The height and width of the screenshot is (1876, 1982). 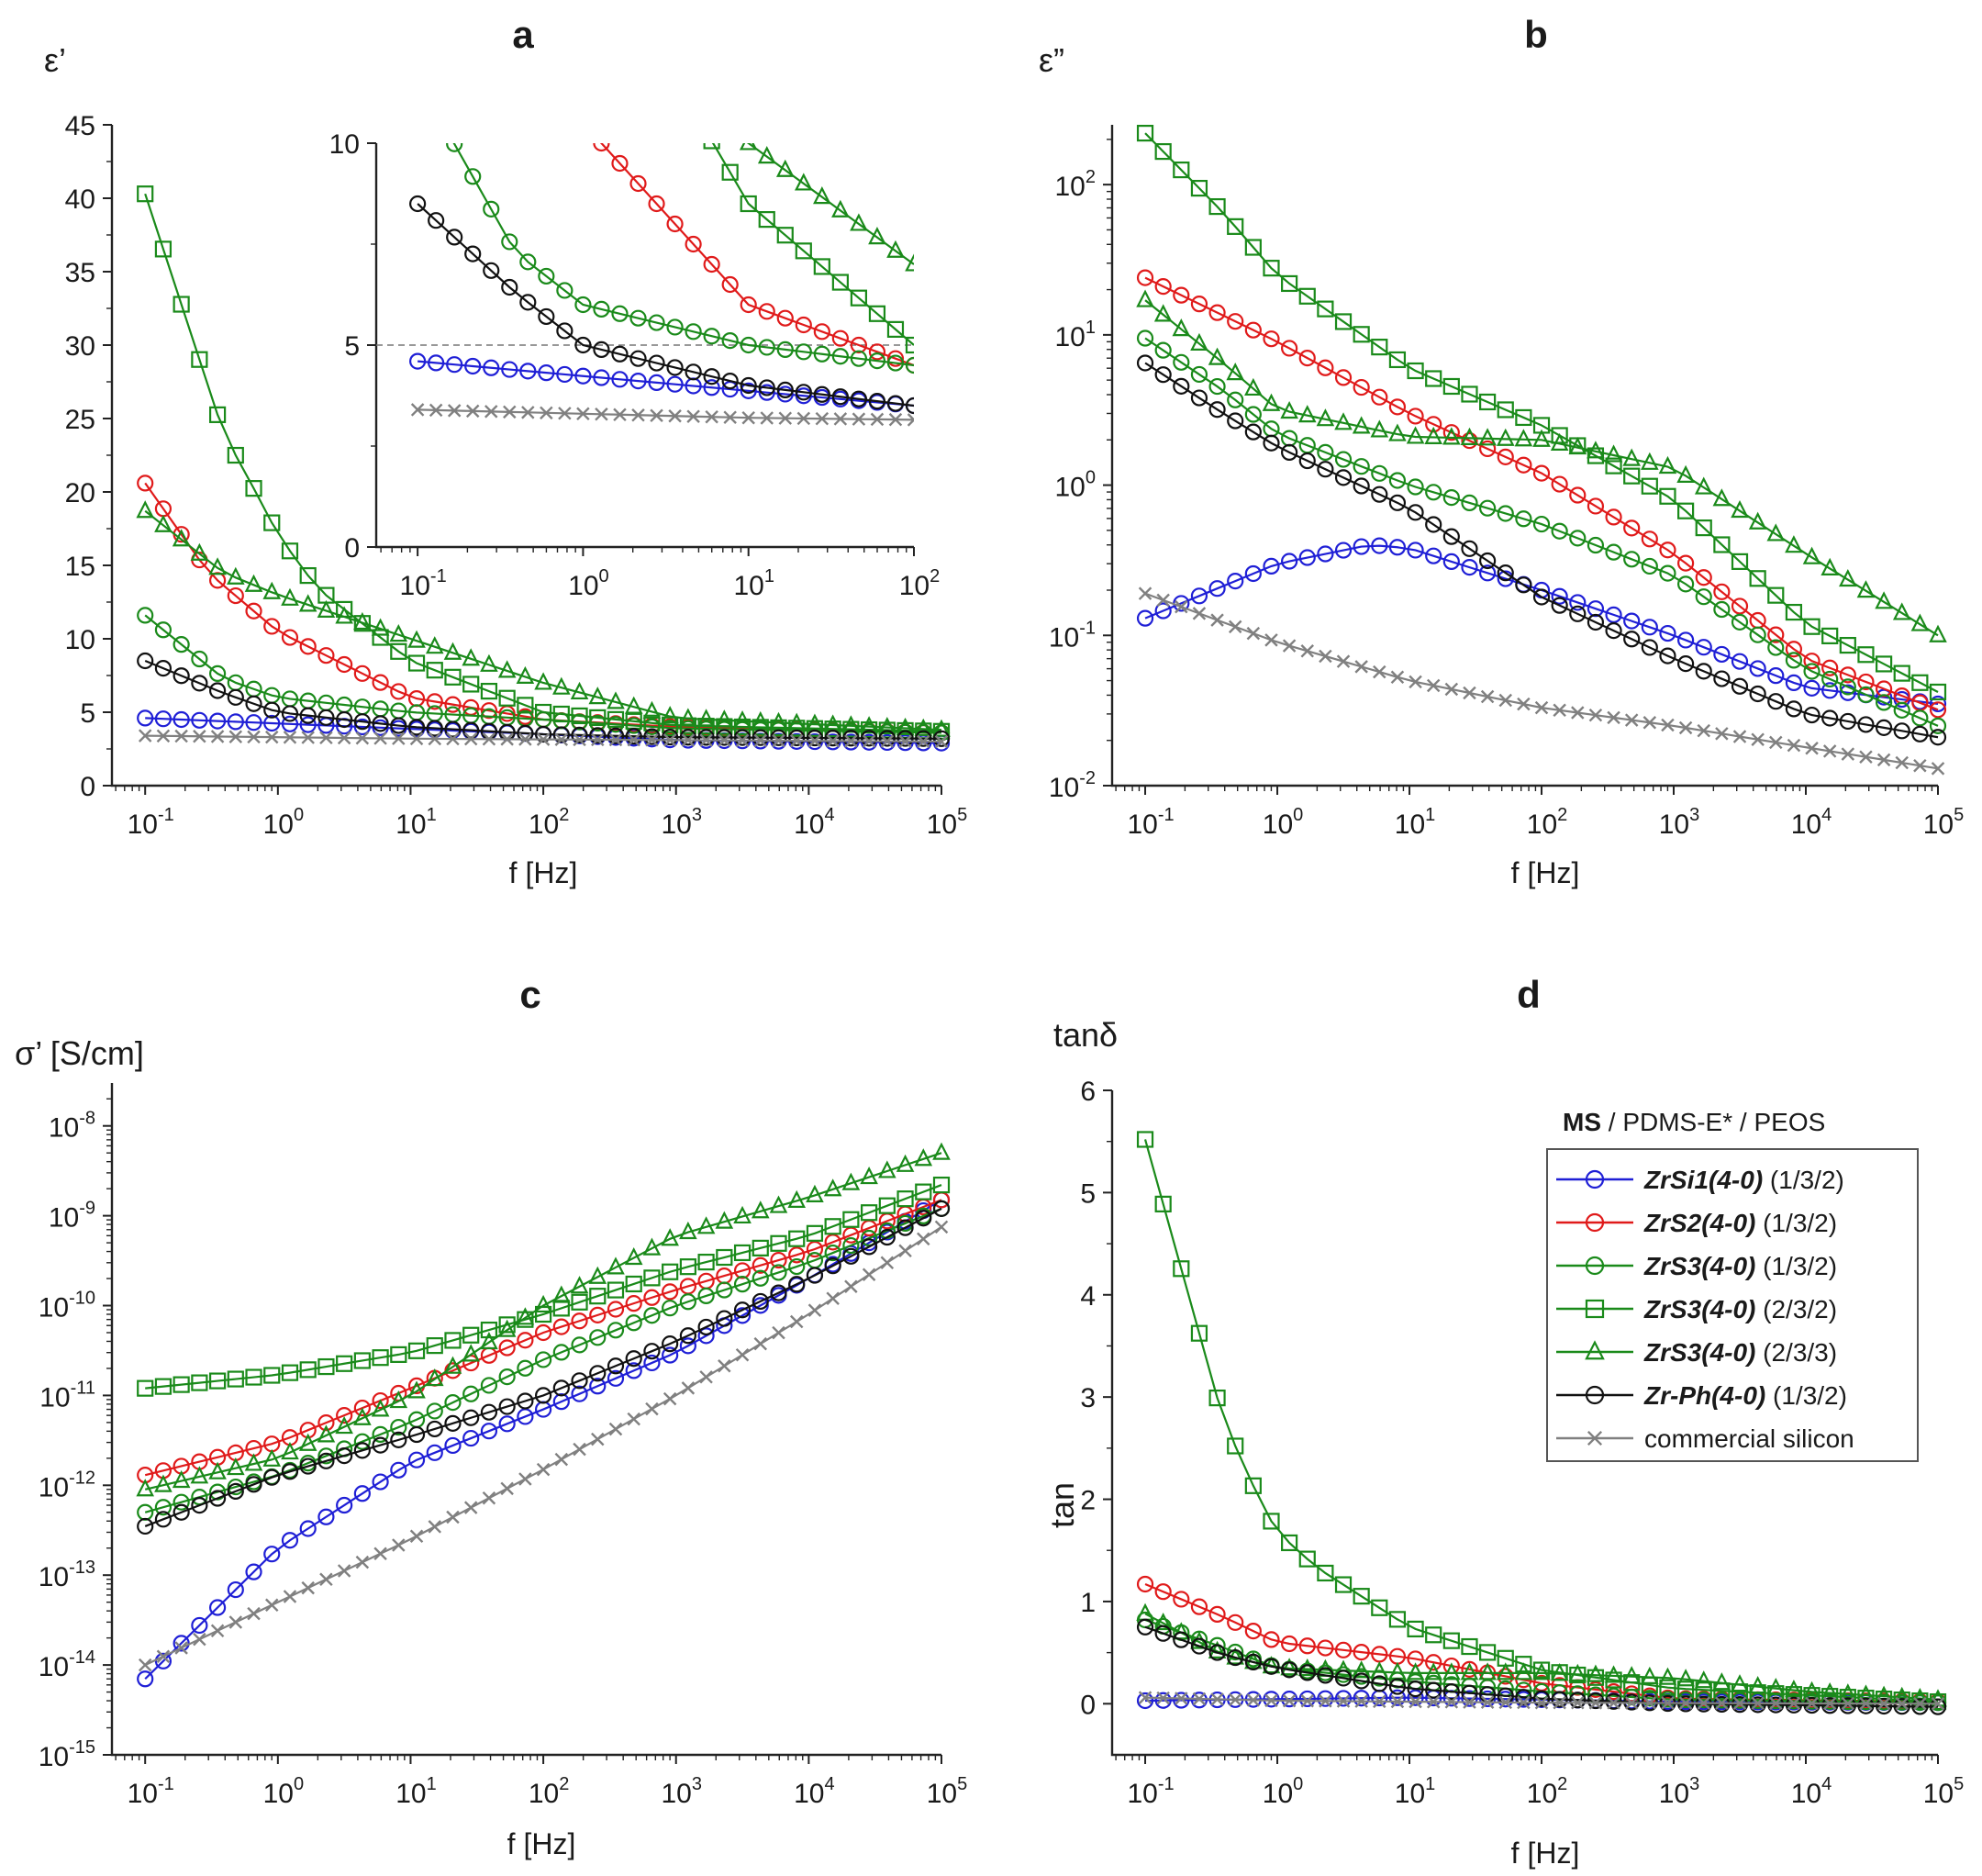 What do you see at coordinates (1283, 1792) in the screenshot?
I see `x-tick-label: 10⁰` at bounding box center [1283, 1792].